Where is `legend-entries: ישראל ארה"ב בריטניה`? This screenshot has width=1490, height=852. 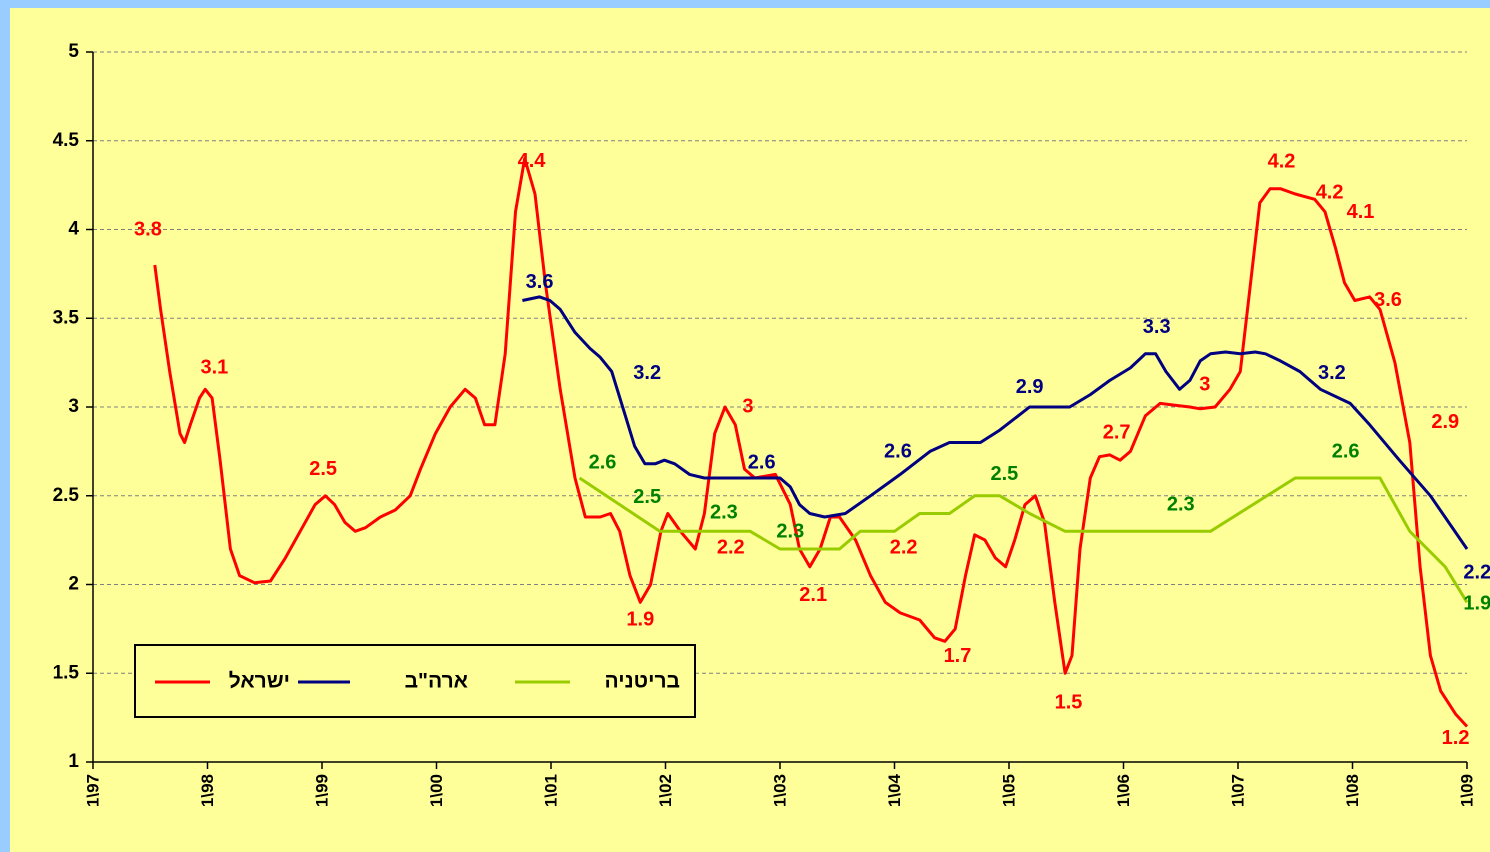 legend-entries: ישראל ארה"ב בריטניה is located at coordinates (417, 681).